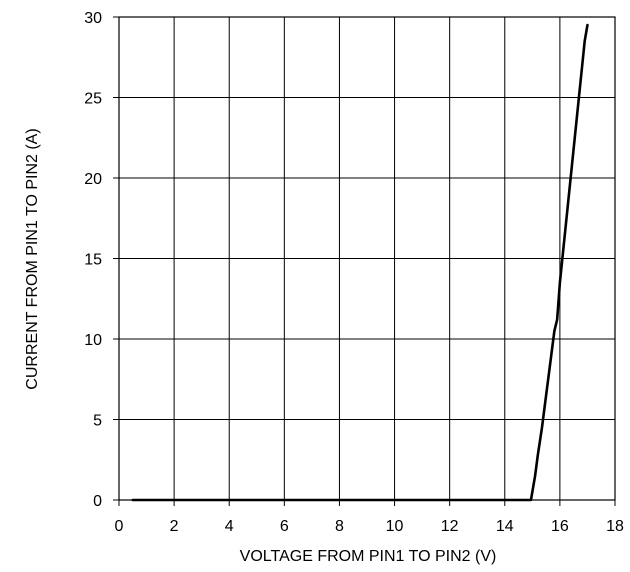  What do you see at coordinates (368, 556) in the screenshot?
I see `x-axis-label: VOLTAGE FROM PIN1 TO PIN2 (V)` at bounding box center [368, 556].